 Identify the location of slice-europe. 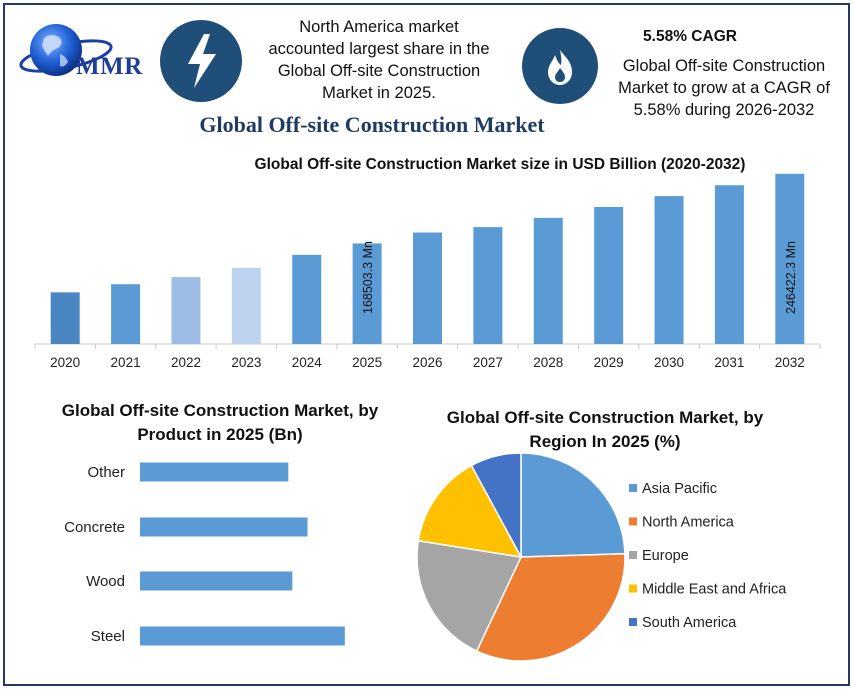
(469, 596).